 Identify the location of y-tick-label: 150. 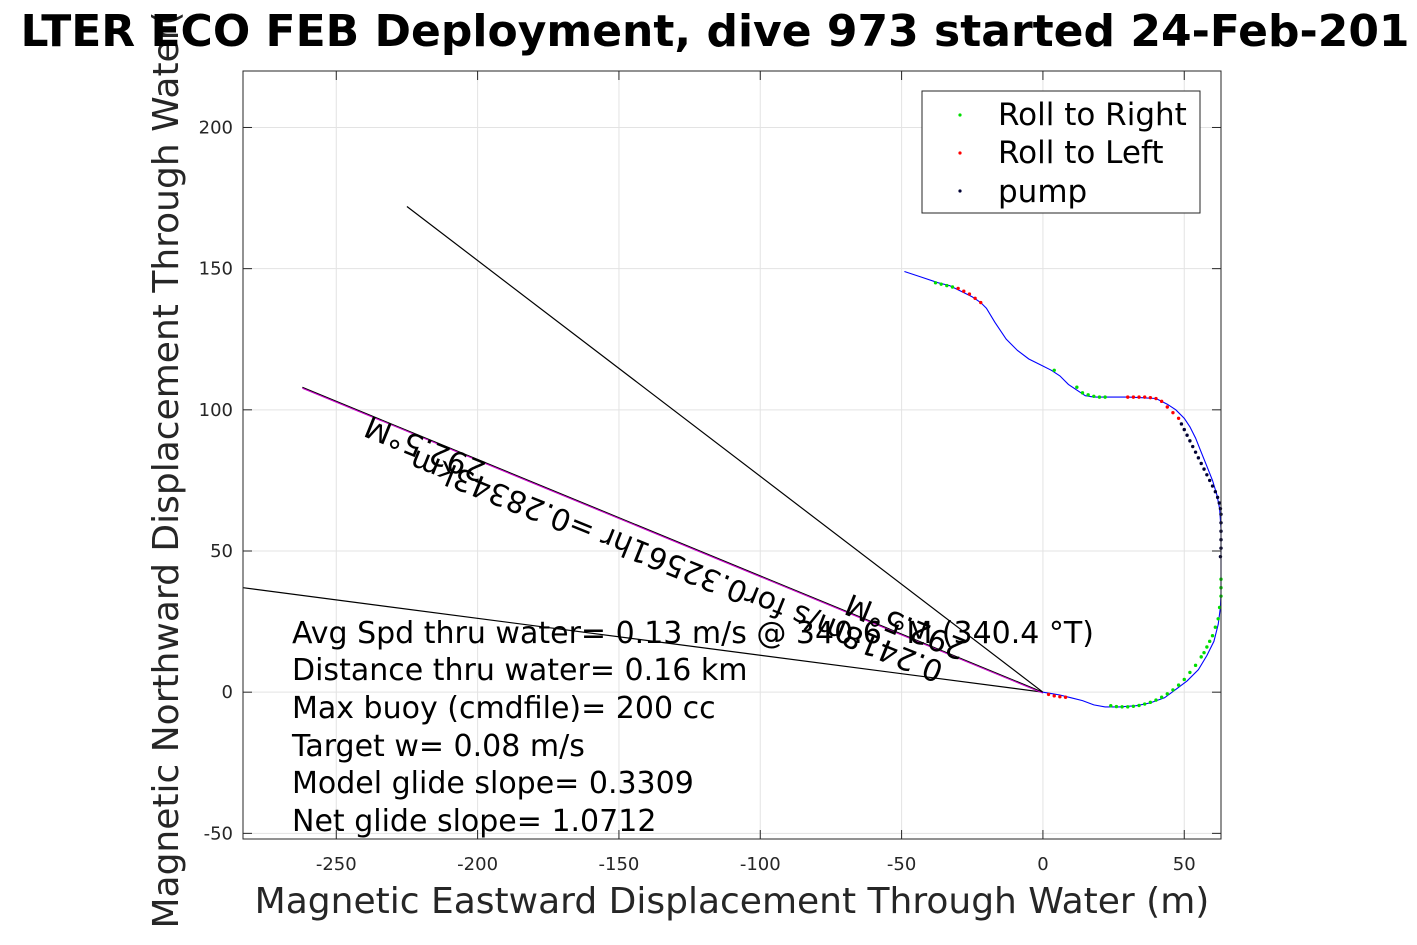
(216, 269).